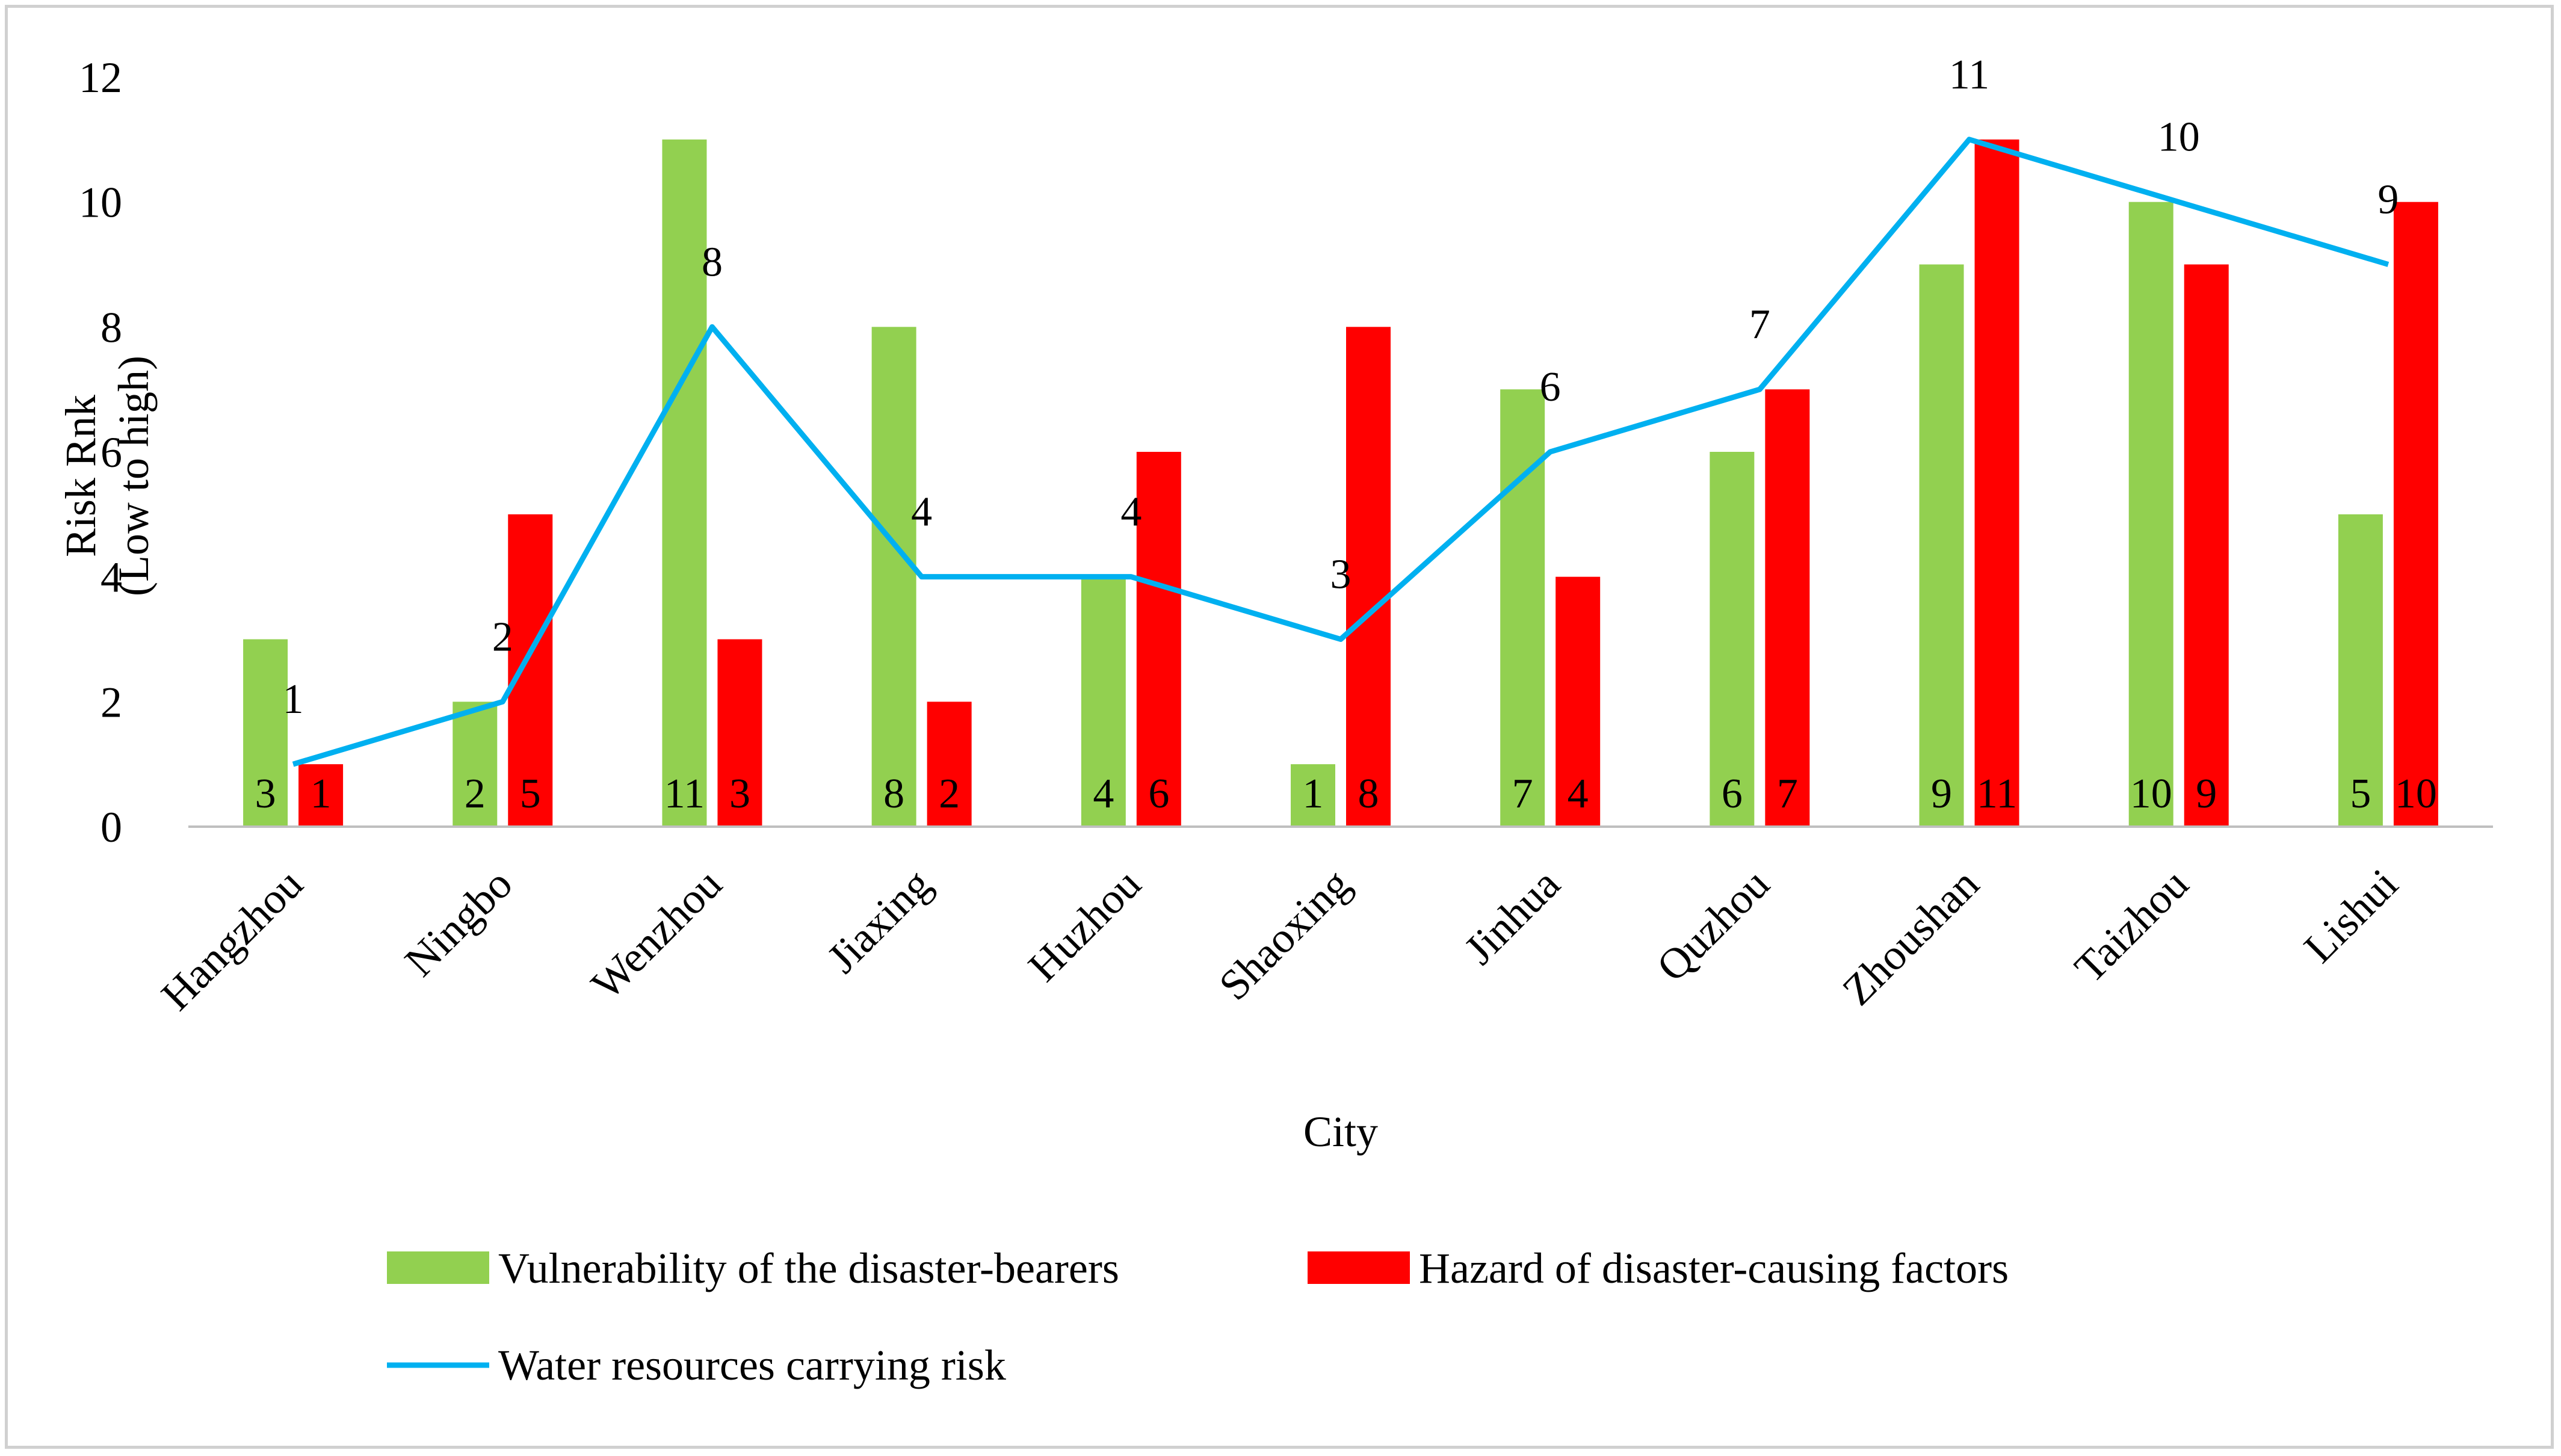  What do you see at coordinates (893, 794) in the screenshot?
I see `label-vulnerability-jiaxing: 8` at bounding box center [893, 794].